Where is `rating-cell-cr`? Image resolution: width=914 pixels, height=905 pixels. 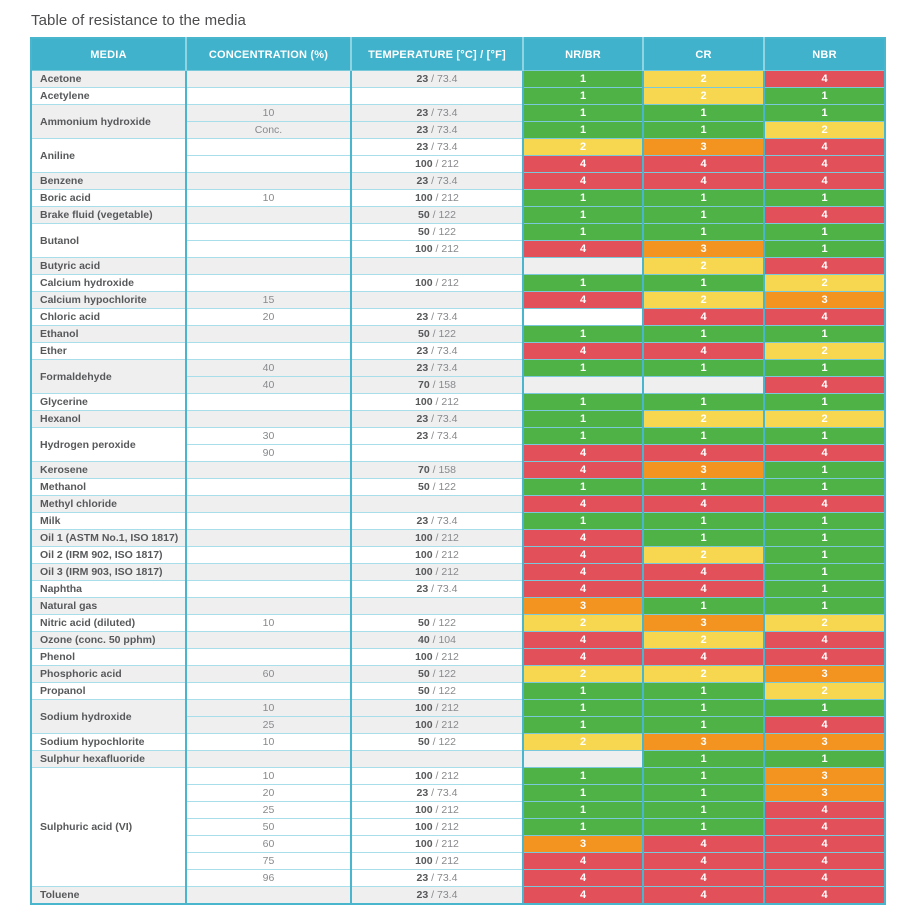 rating-cell-cr is located at coordinates (704, 385).